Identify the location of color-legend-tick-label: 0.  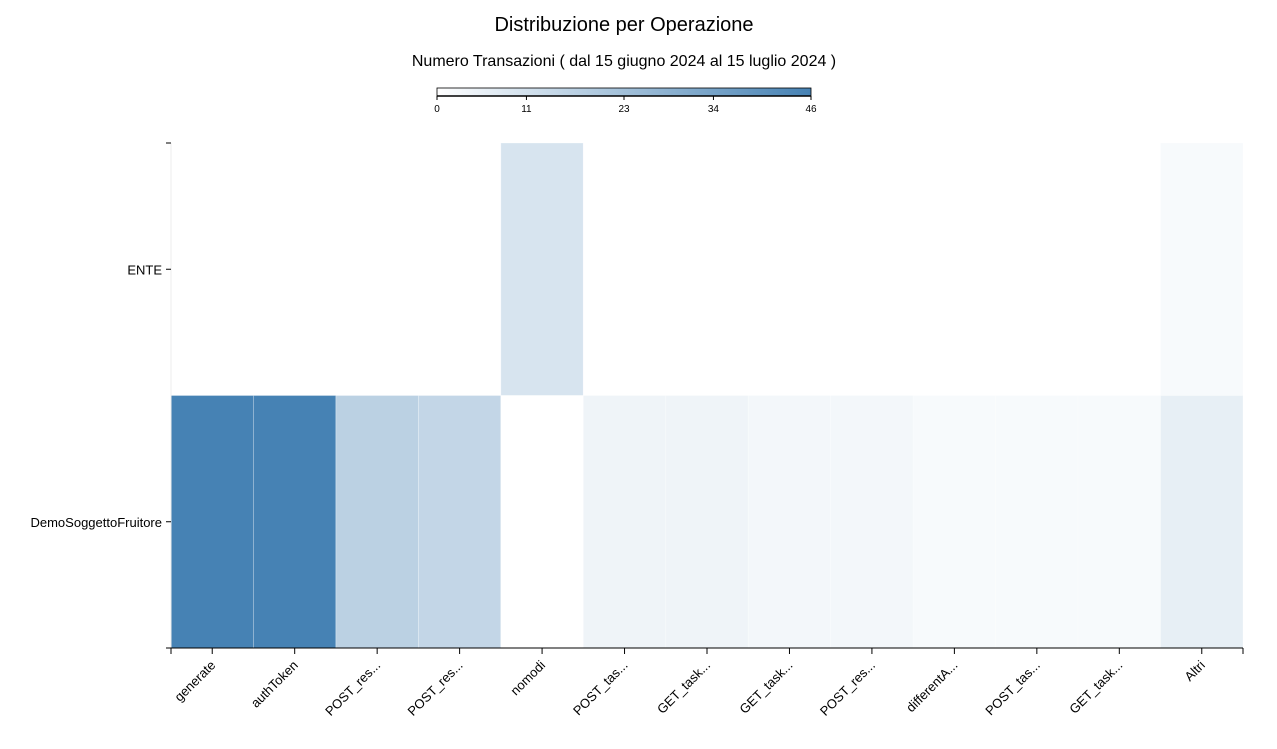
(437, 109).